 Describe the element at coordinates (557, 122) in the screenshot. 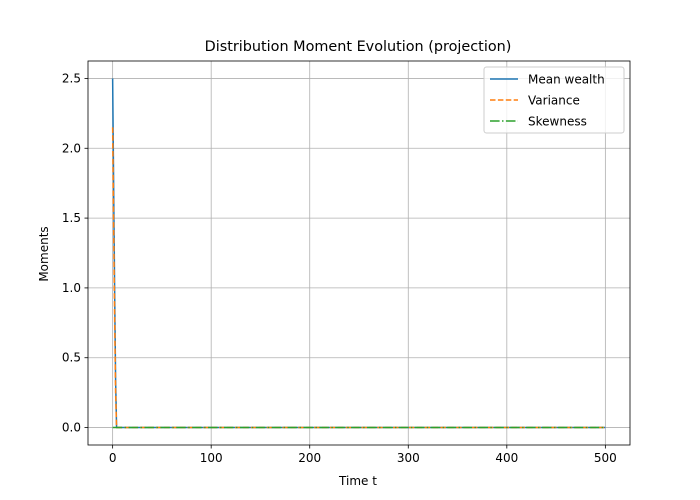

I see `legend-label: Skewness` at that location.